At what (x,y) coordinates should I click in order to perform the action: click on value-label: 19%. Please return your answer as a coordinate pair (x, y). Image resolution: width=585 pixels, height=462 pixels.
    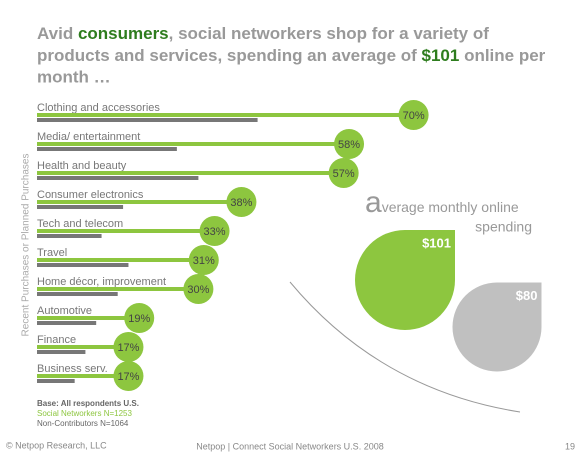
    Looking at the image, I should click on (139, 319).